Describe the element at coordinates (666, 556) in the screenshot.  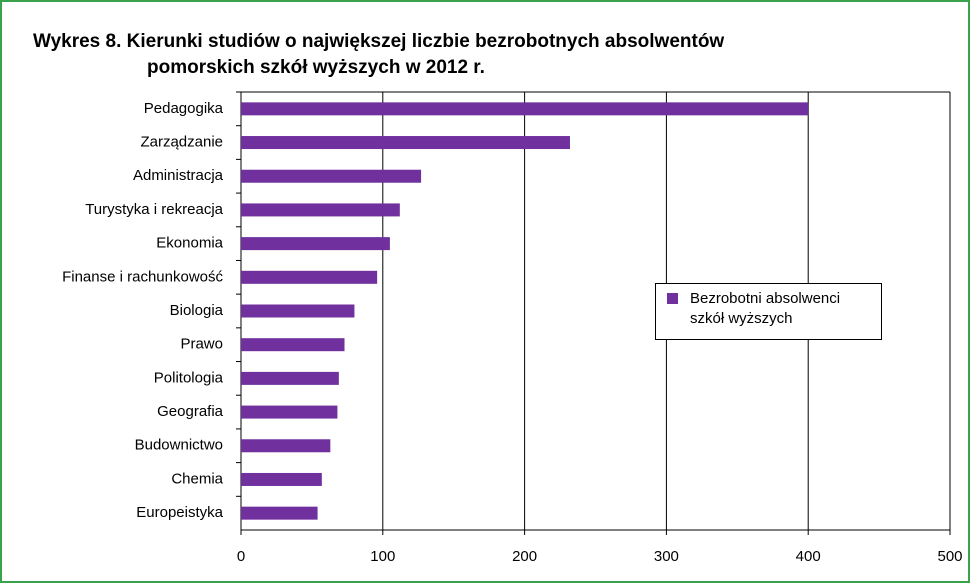
I see `x-tick-label: 300` at that location.